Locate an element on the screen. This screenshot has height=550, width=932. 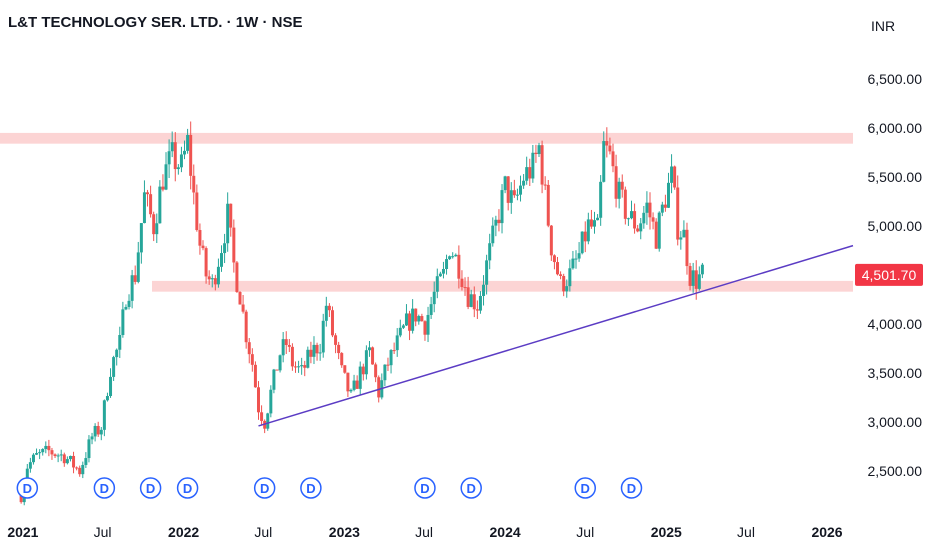
symbol-name: L&T TECHNOLOGY SER. LTD. is located at coordinates (115, 22).